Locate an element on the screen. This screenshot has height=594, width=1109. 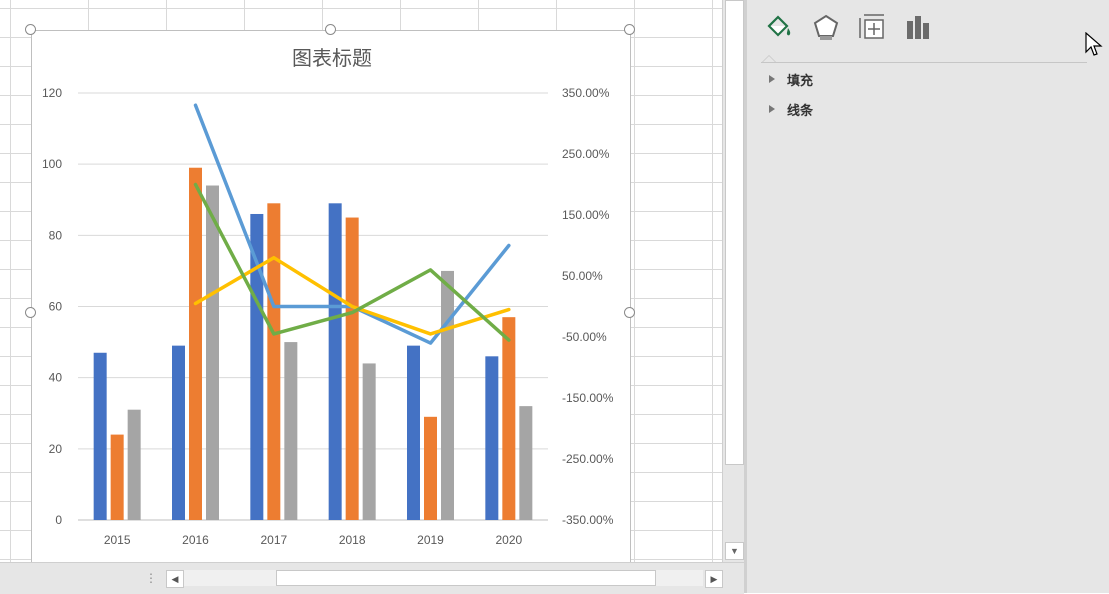
resize-handle-middle-left is located at coordinates (30, 312).